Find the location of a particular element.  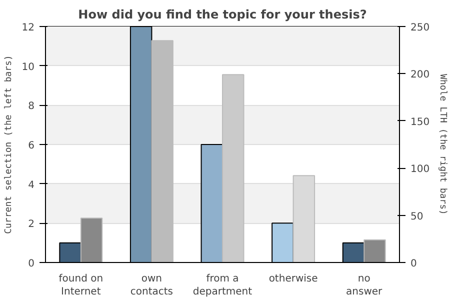

y-tick-label: 12 is located at coordinates (28, 28).